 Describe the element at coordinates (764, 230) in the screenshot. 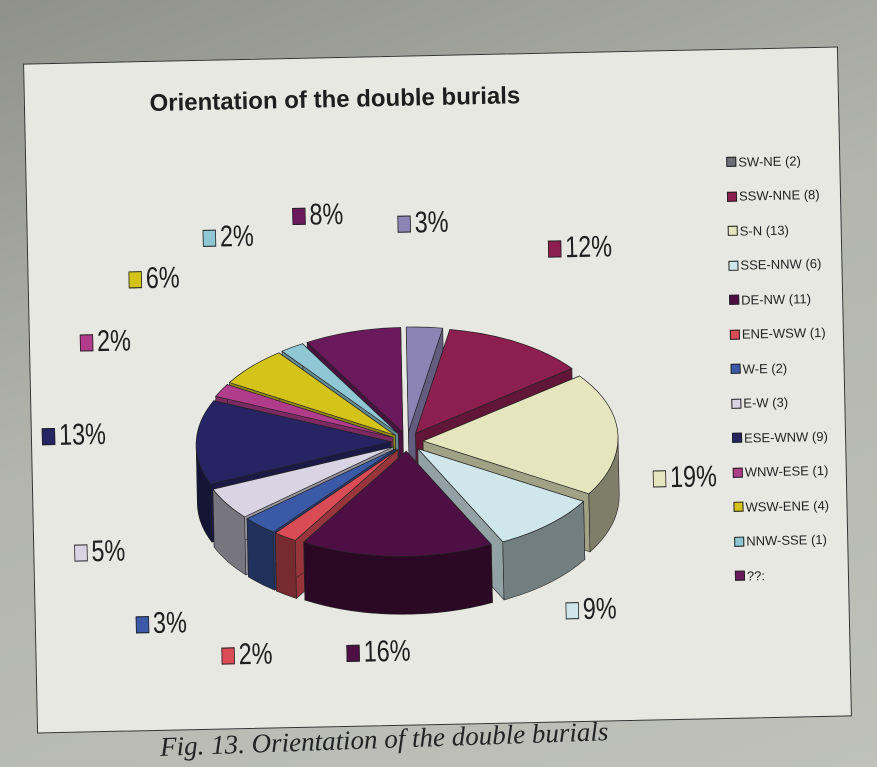

I see `legend-label: S-N (13)` at that location.